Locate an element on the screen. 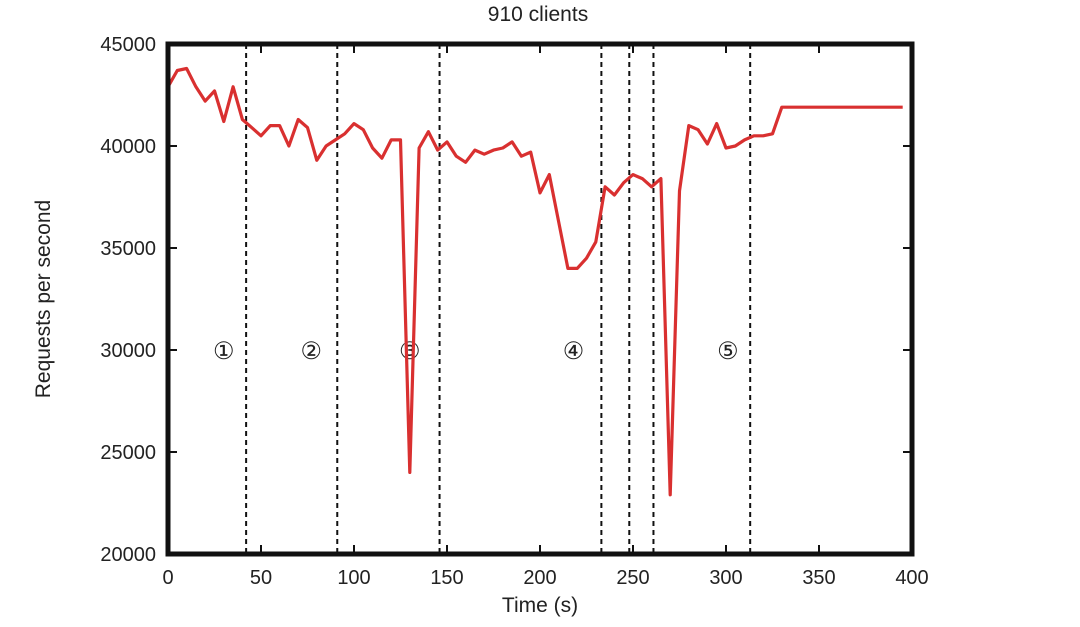 The height and width of the screenshot is (627, 1080). x-tick-label: 50 is located at coordinates (261, 578).